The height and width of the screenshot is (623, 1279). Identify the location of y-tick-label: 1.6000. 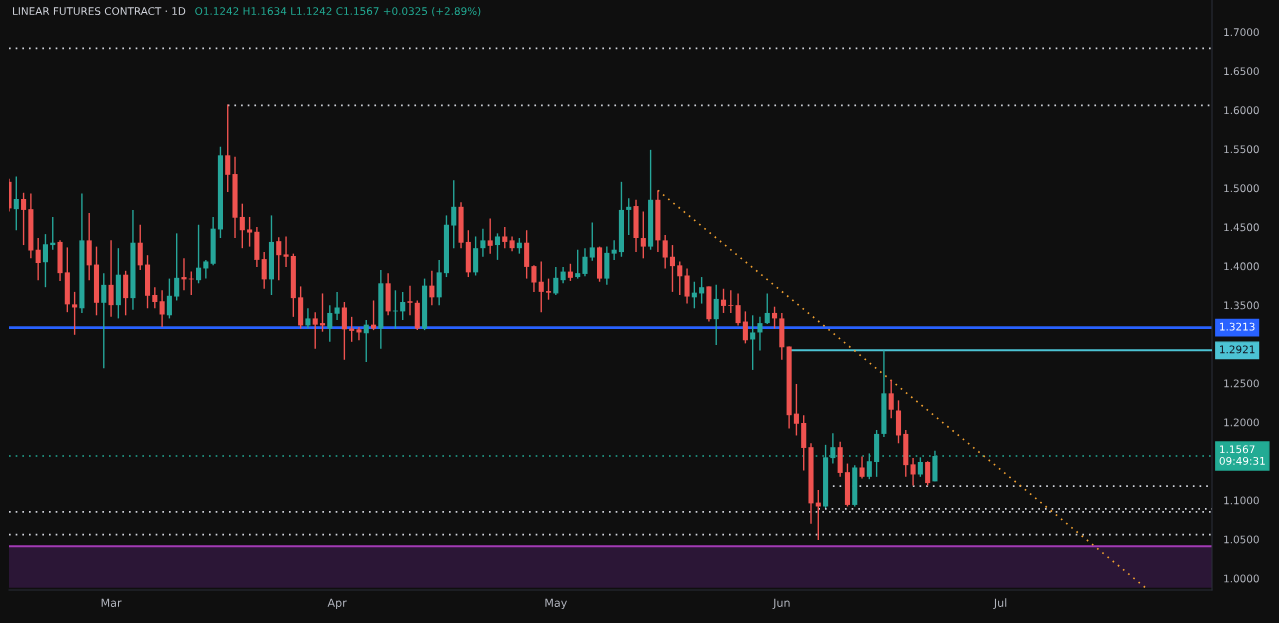
(1241, 110).